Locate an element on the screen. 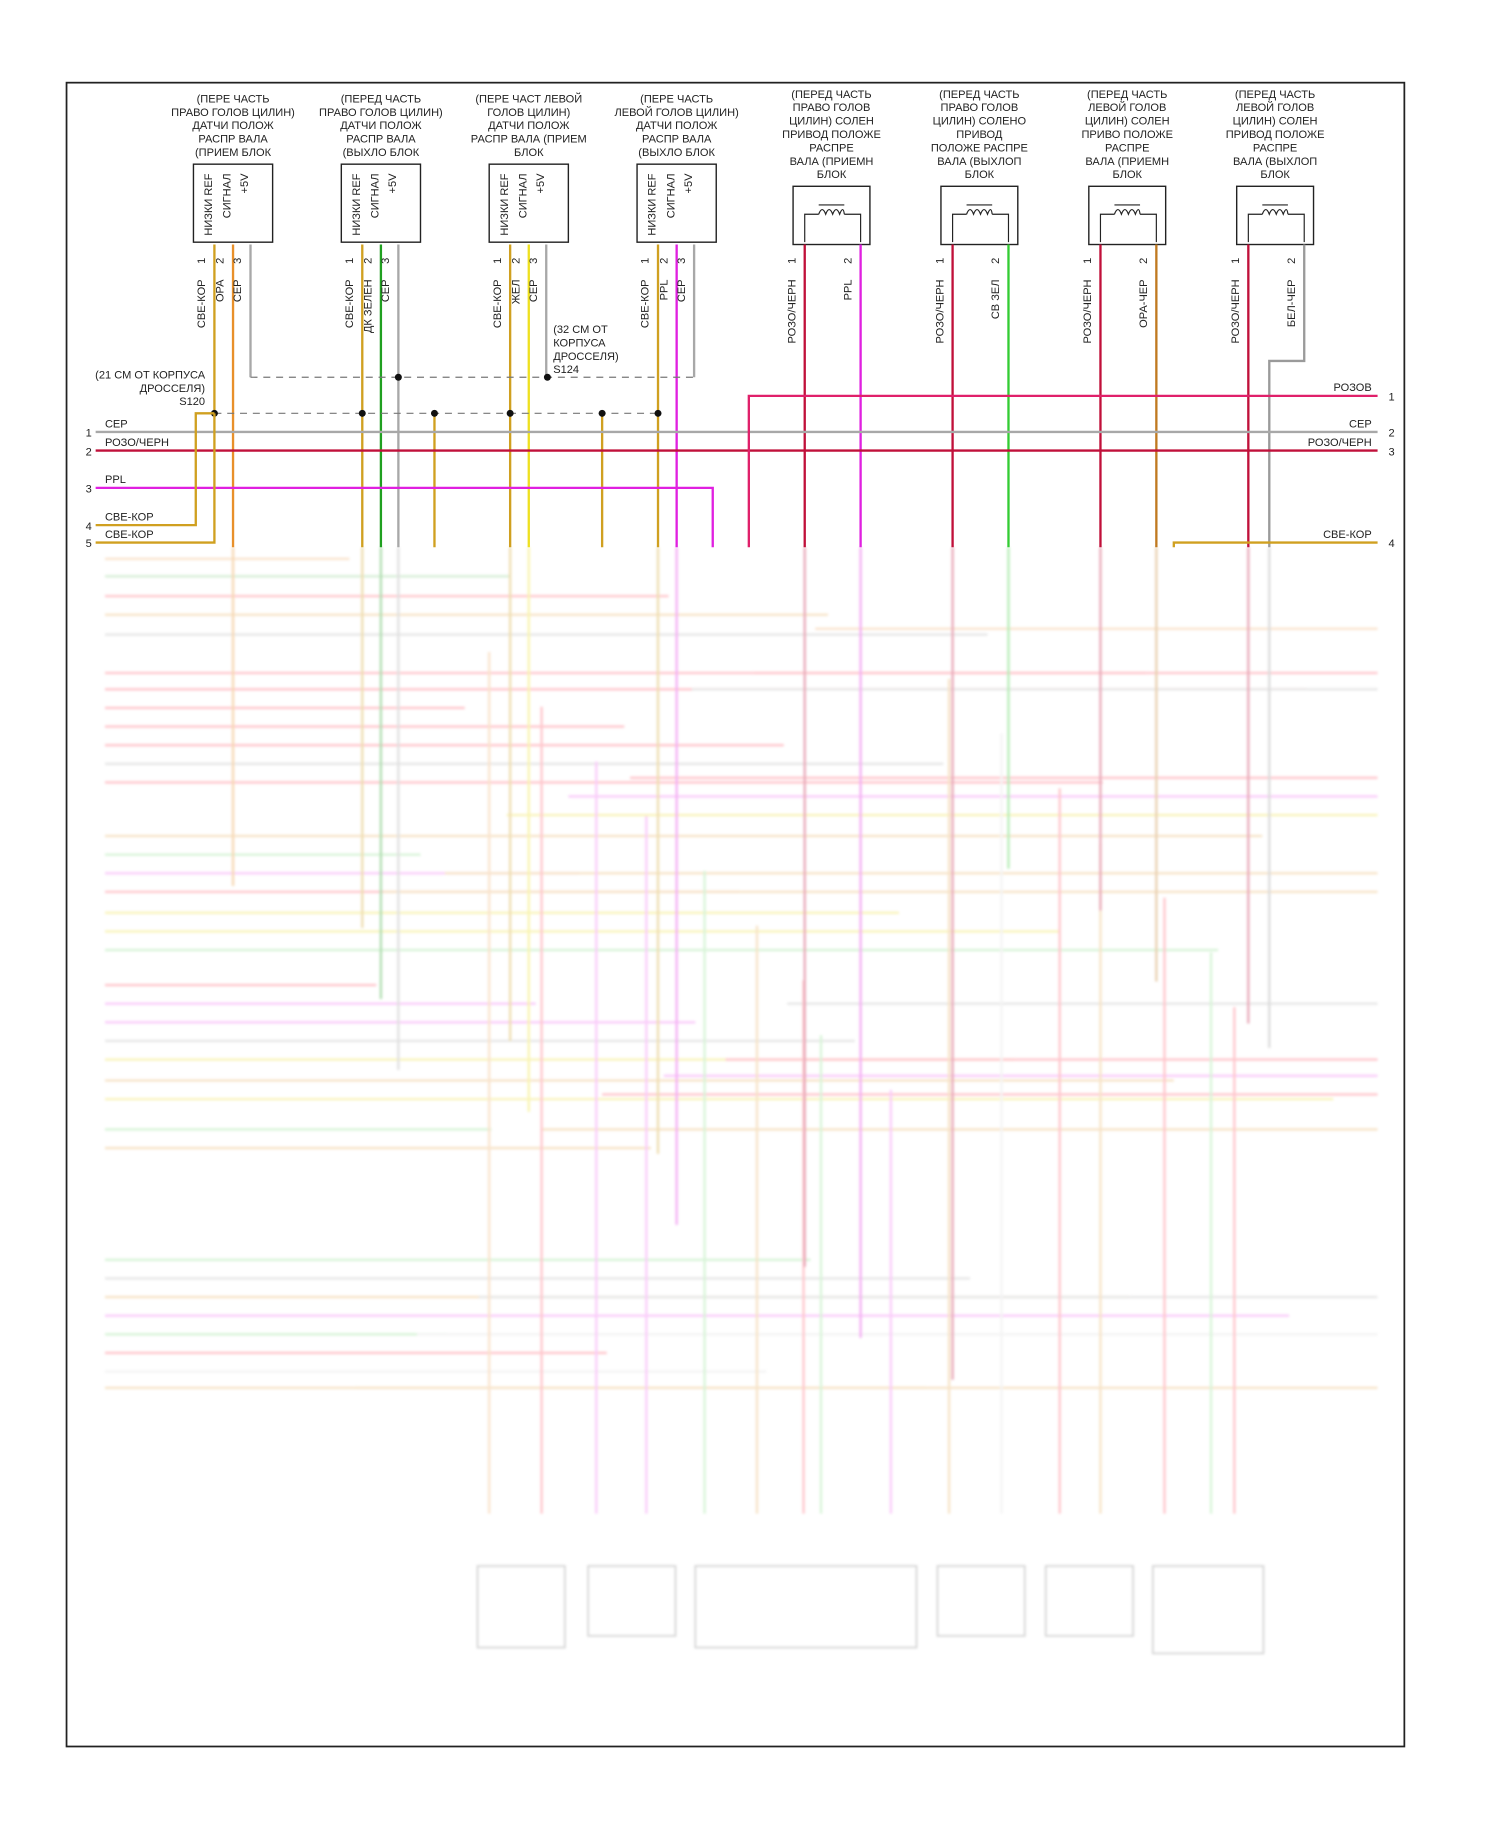 The height and width of the screenshot is (1828, 1500). splice-label: S124 is located at coordinates (566, 370).